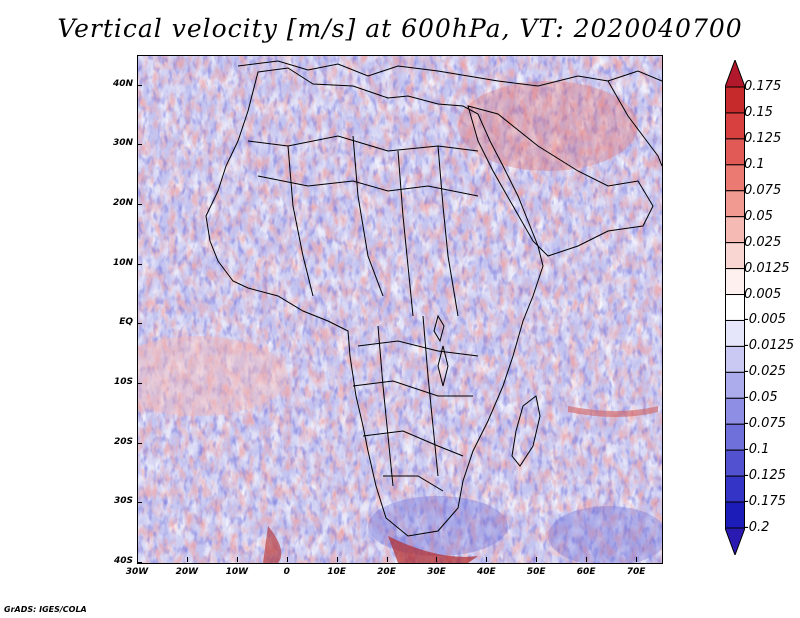  I want to click on lon-tick-label: 20W, so click(187, 572).